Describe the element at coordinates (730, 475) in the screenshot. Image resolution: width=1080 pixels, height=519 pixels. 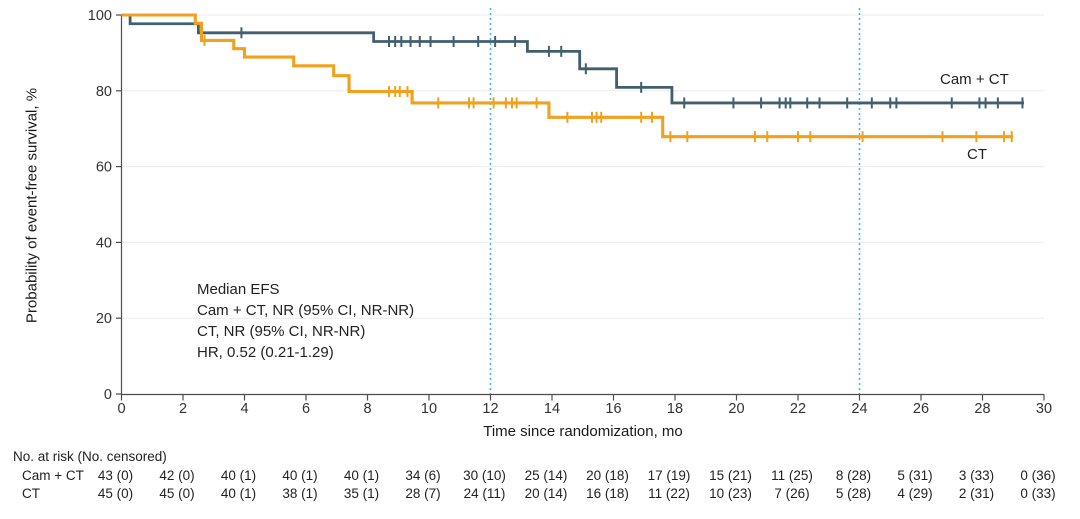
I see `risk-value: 15 (21)` at that location.